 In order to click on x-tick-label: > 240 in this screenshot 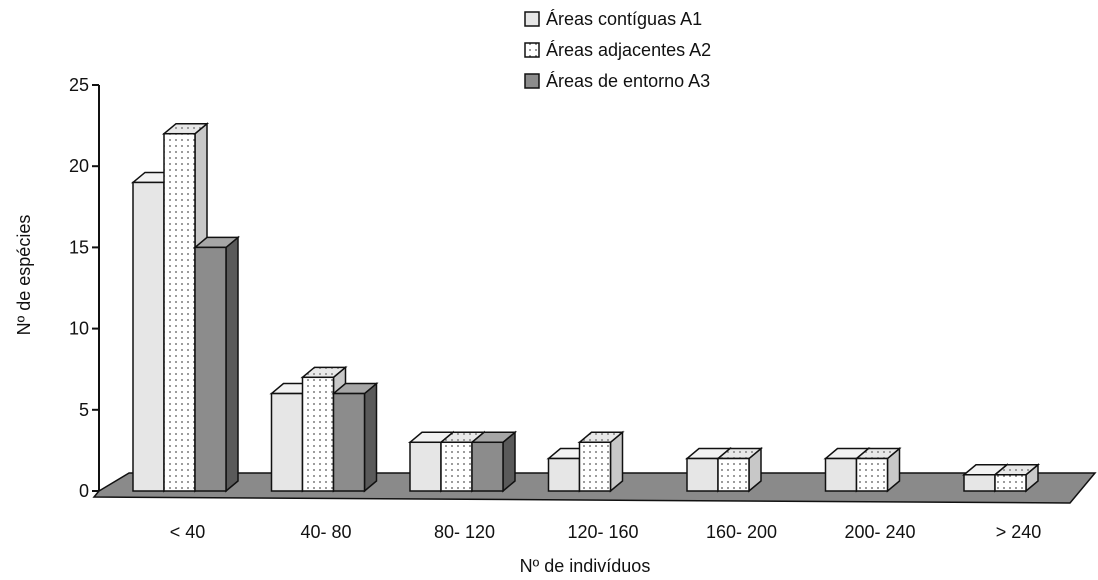, I will do `click(1019, 532)`.